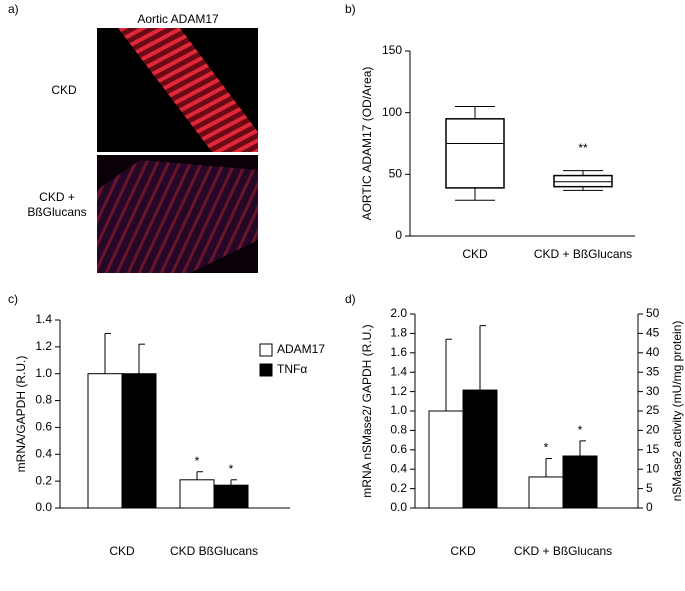 The height and width of the screenshot is (591, 685). I want to click on y2-tick-label: 45, so click(653, 333).